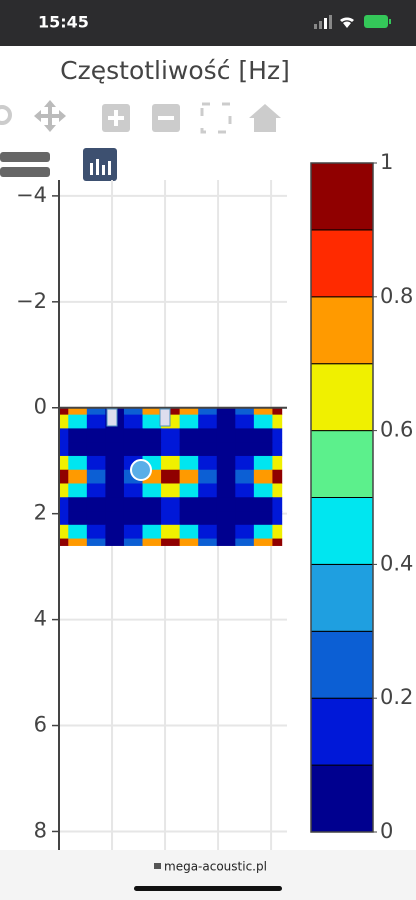 Image resolution: width=416 pixels, height=900 pixels. What do you see at coordinates (396, 563) in the screenshot?
I see `colorbar-tick-label: 0.4` at bounding box center [396, 563].